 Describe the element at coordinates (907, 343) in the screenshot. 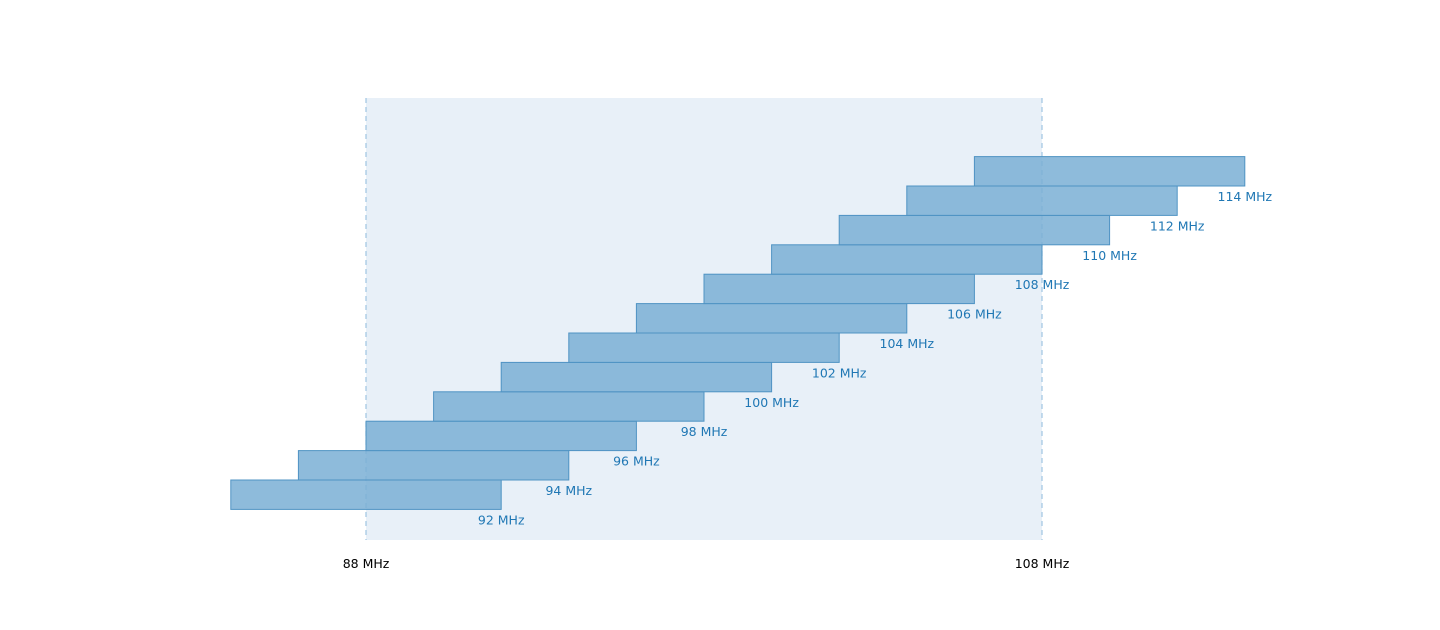

I see `bar-label: 104 MHz` at that location.